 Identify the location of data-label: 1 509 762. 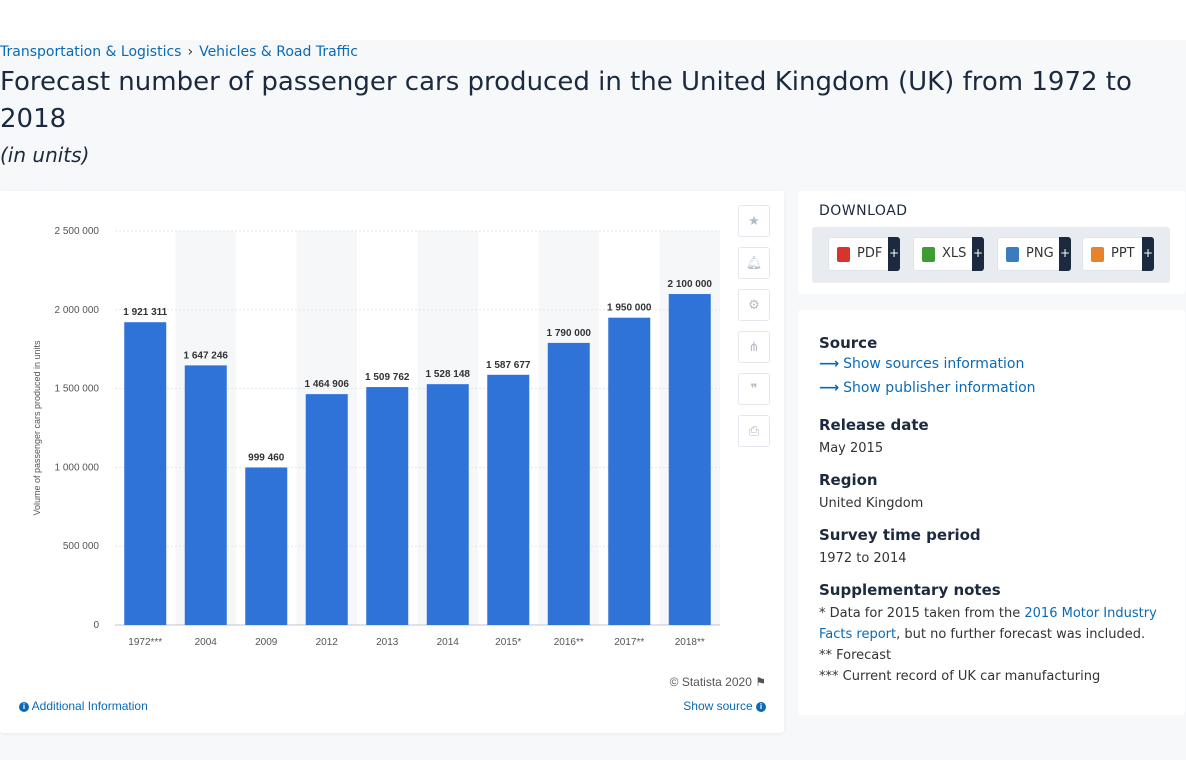
(387, 377).